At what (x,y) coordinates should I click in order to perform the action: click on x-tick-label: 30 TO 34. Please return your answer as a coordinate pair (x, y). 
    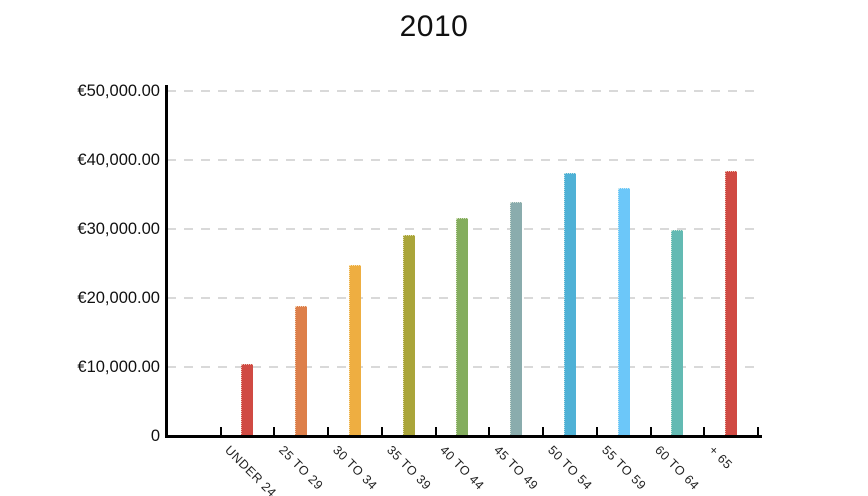
    Looking at the image, I should click on (354, 468).